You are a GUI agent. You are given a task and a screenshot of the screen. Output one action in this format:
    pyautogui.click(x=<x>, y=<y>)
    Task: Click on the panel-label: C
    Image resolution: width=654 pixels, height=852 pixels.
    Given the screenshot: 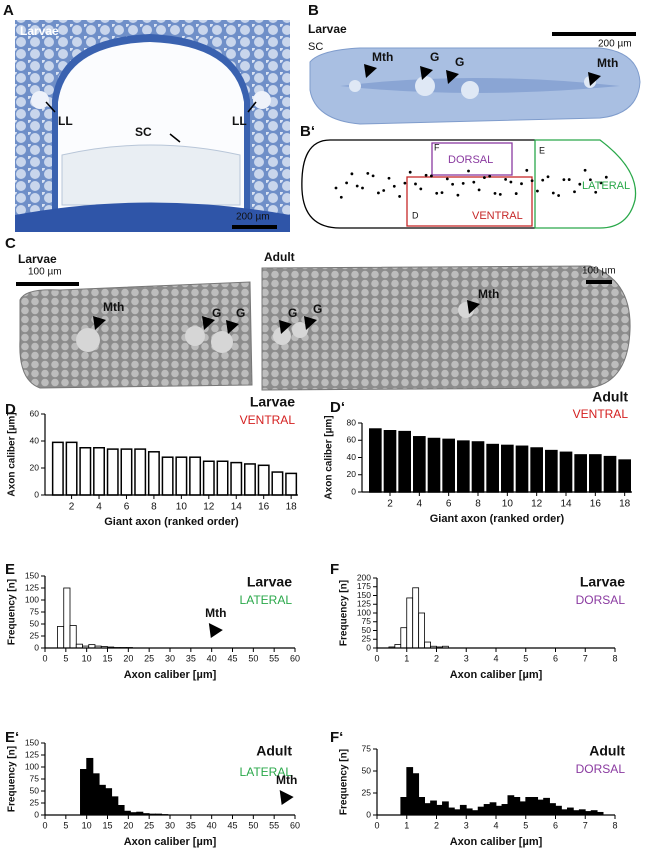 What is the action you would take?
    pyautogui.click(x=10, y=243)
    